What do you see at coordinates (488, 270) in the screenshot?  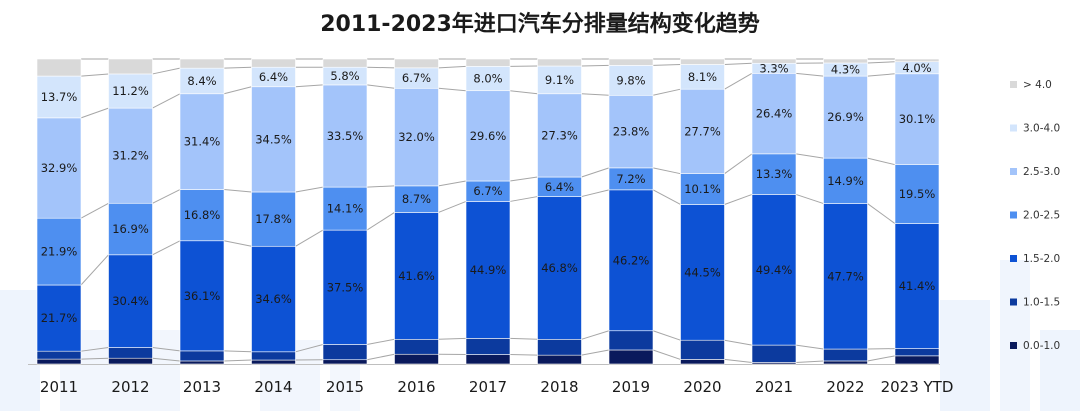 I see `data-label: 44.9%` at bounding box center [488, 270].